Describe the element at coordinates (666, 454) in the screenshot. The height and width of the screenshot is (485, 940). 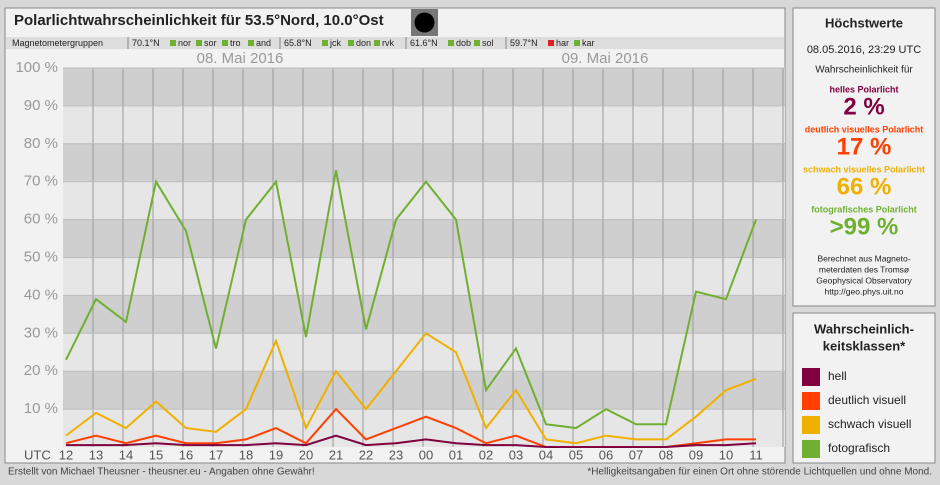
I see `x-tick-label: 08` at that location.